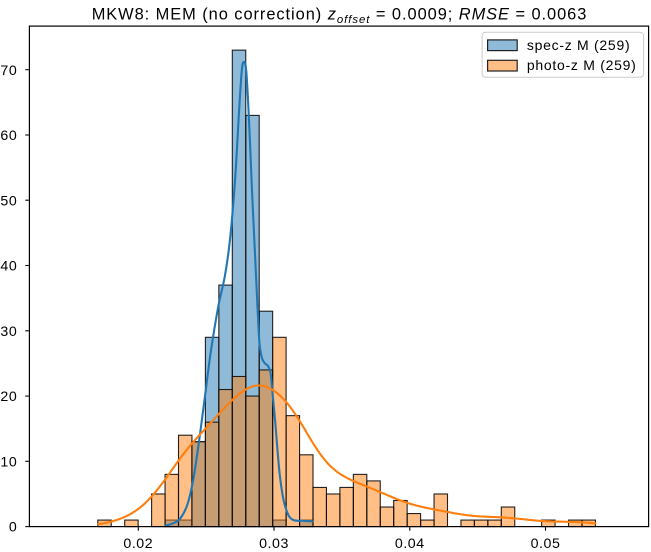  I want to click on svg-text: 0.02, so click(138, 544).